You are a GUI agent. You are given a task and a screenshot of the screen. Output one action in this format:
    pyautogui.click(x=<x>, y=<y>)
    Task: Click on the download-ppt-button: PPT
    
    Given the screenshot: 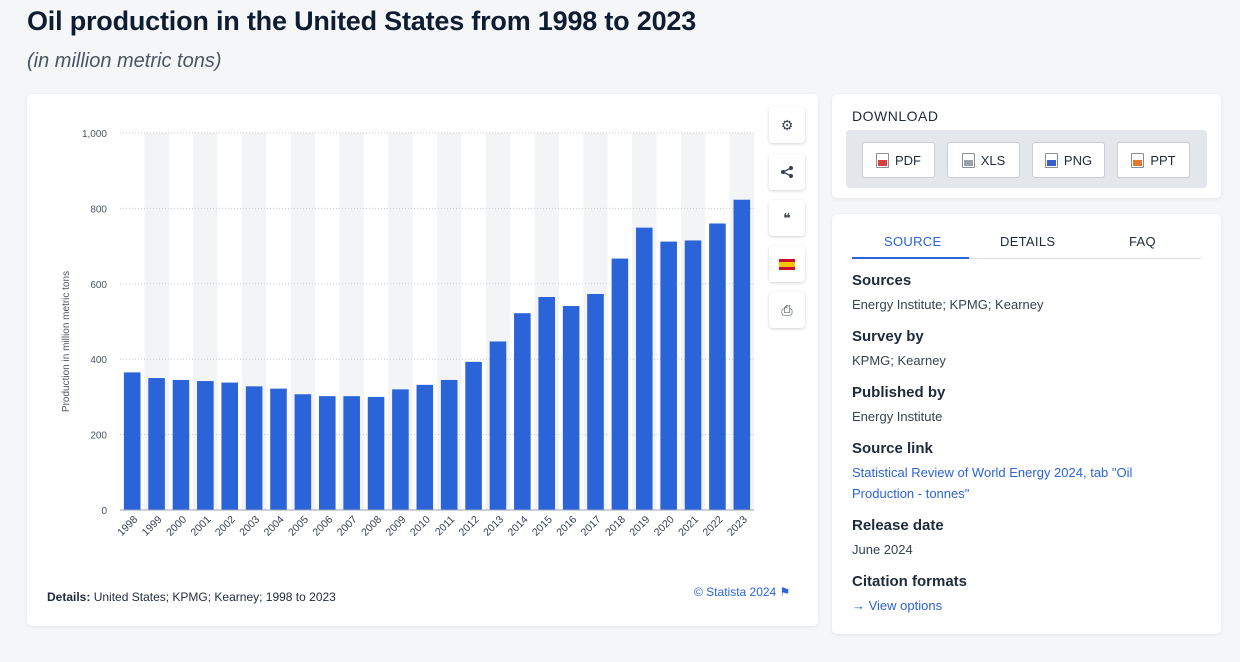 What is the action you would take?
    pyautogui.click(x=1153, y=160)
    